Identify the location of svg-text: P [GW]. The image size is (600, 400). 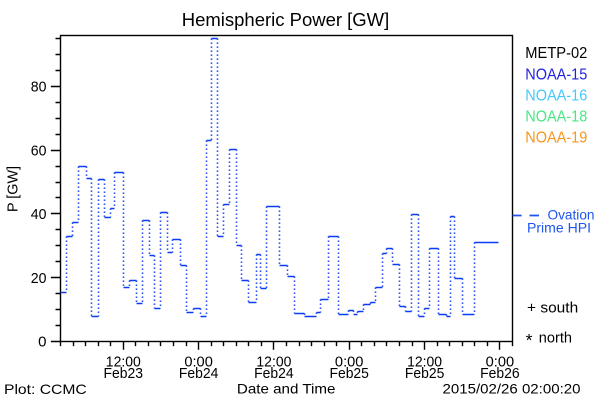
(14, 189).